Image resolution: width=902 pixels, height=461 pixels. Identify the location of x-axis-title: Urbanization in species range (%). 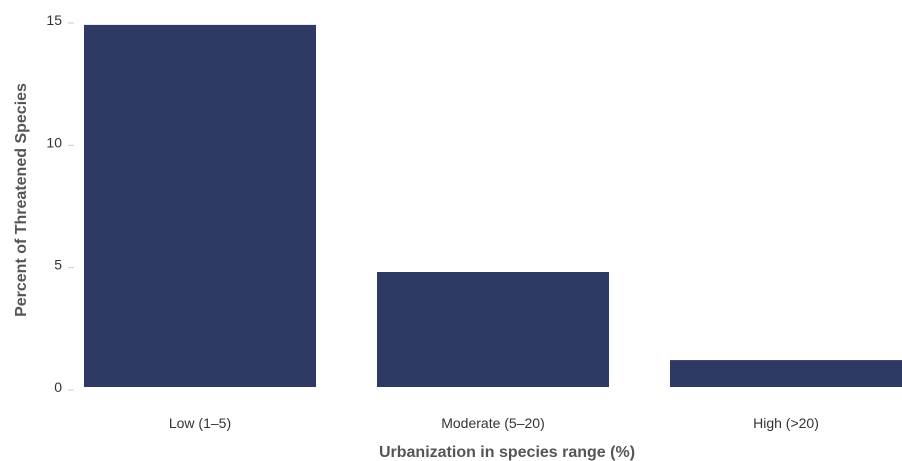
(507, 452).